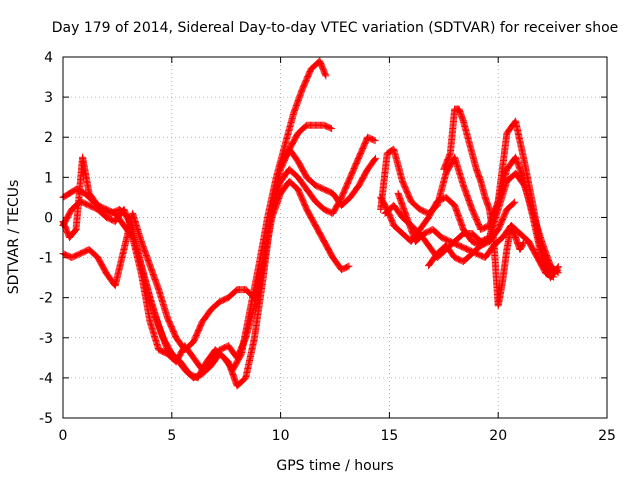  What do you see at coordinates (46, 339) in the screenshot?
I see `y-tick-label: -3` at bounding box center [46, 339].